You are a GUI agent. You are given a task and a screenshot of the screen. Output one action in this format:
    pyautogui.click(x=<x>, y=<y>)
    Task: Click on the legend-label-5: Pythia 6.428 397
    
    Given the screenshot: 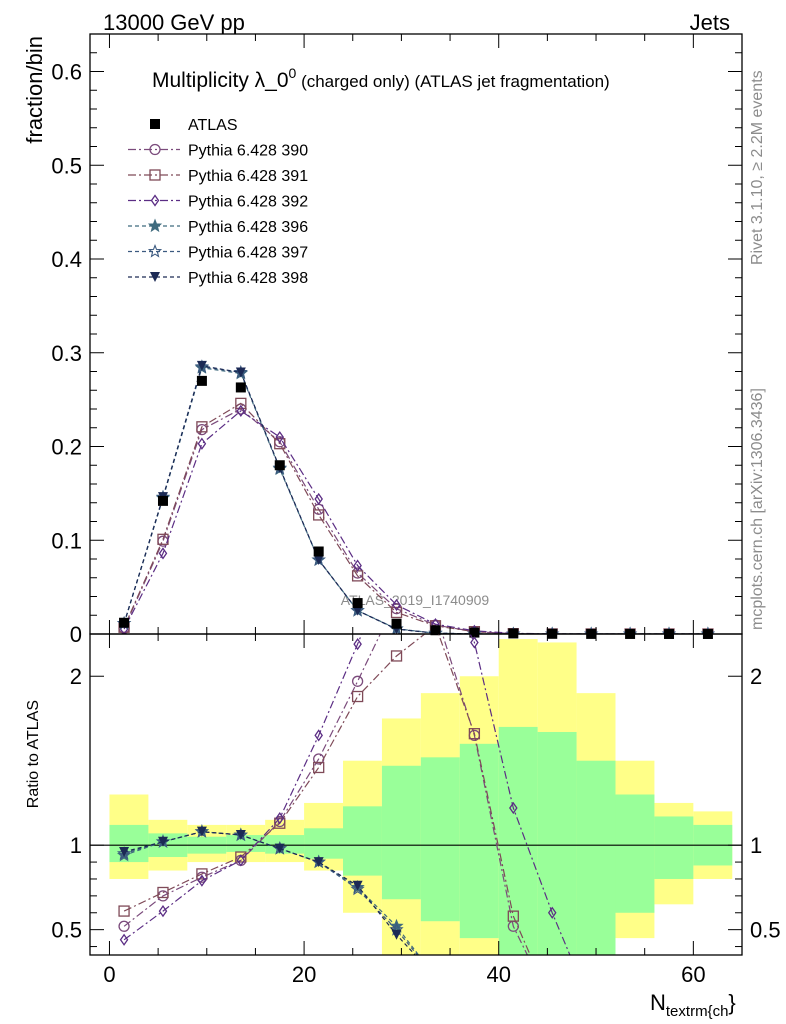 What is the action you would take?
    pyautogui.click(x=248, y=253)
    